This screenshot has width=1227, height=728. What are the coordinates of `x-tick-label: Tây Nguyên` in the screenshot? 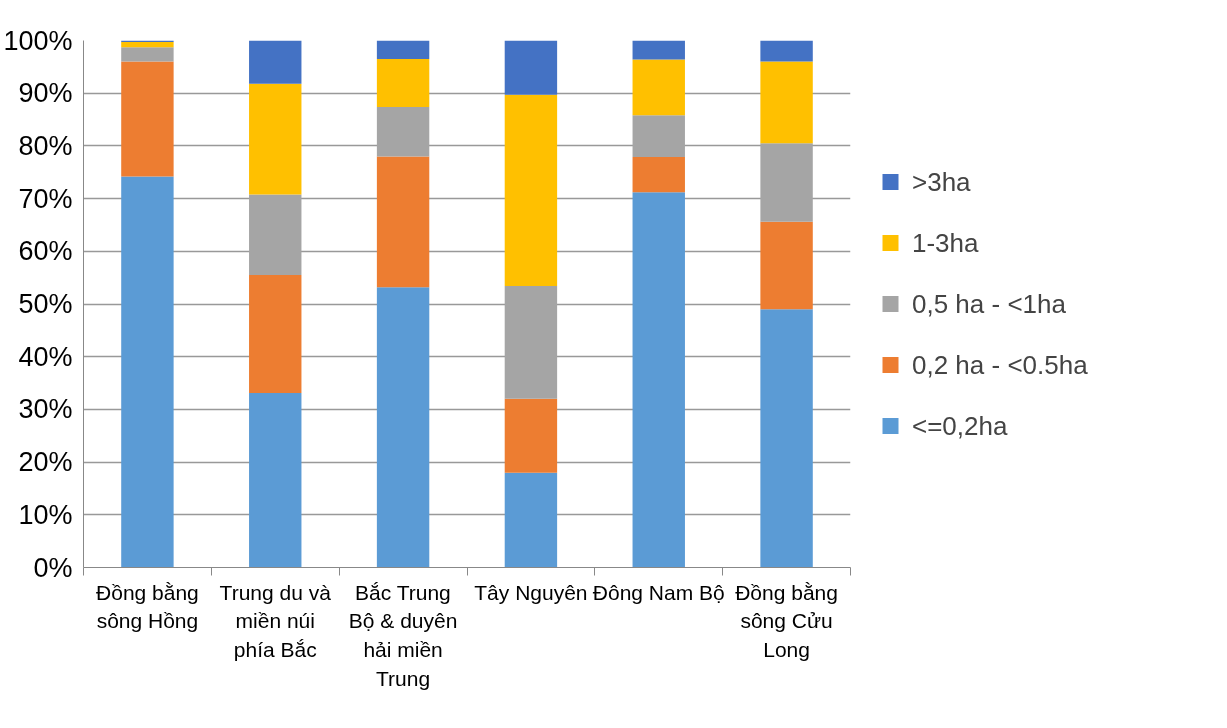 It's located at (531, 592).